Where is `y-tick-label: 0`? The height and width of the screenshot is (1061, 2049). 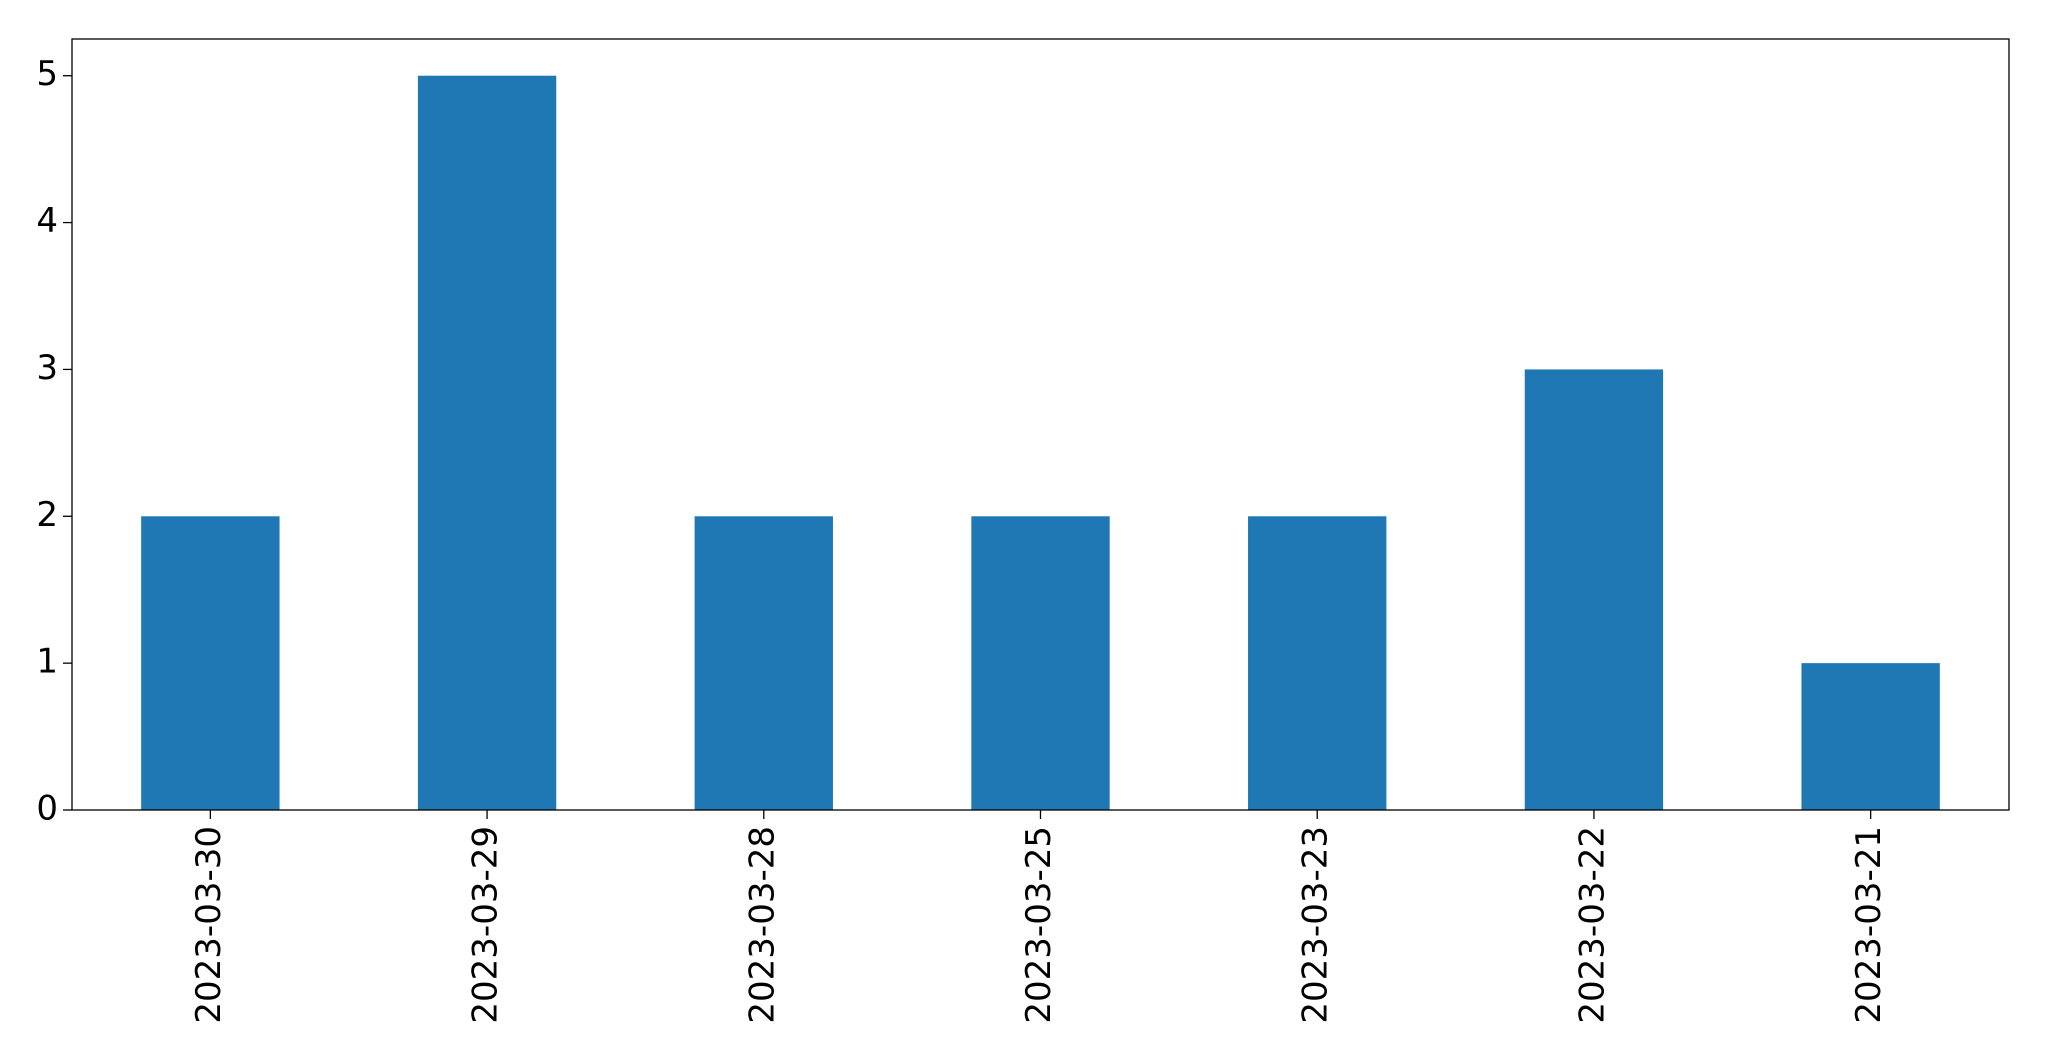
y-tick-label: 0 is located at coordinates (47, 809).